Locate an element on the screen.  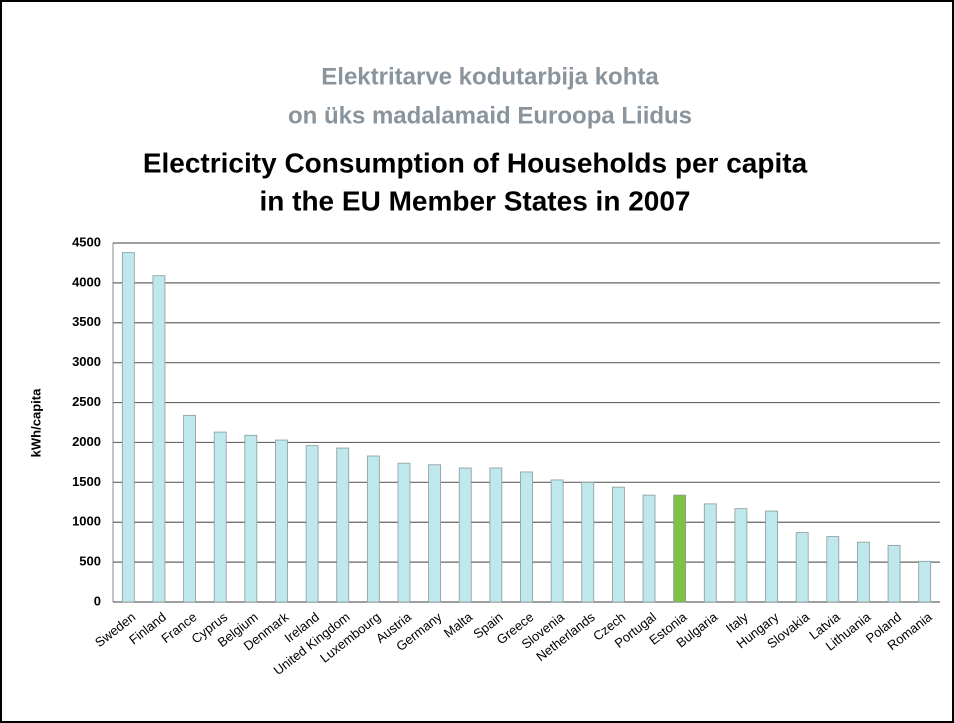
y-tick-label: 4500 is located at coordinates (86, 241).